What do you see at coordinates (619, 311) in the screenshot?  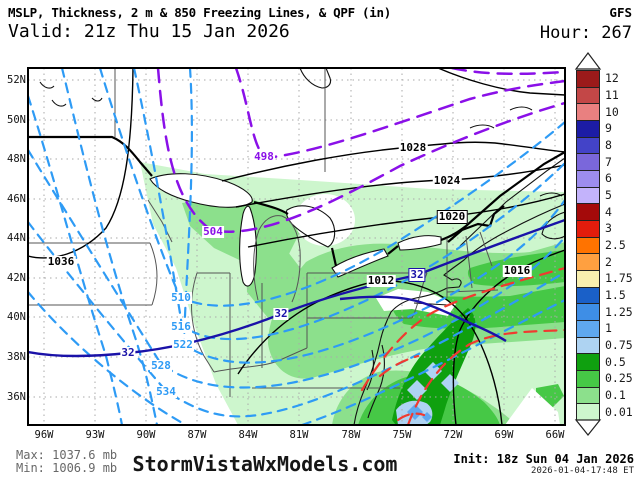 I see `colorbar-value: 1.25` at bounding box center [619, 311].